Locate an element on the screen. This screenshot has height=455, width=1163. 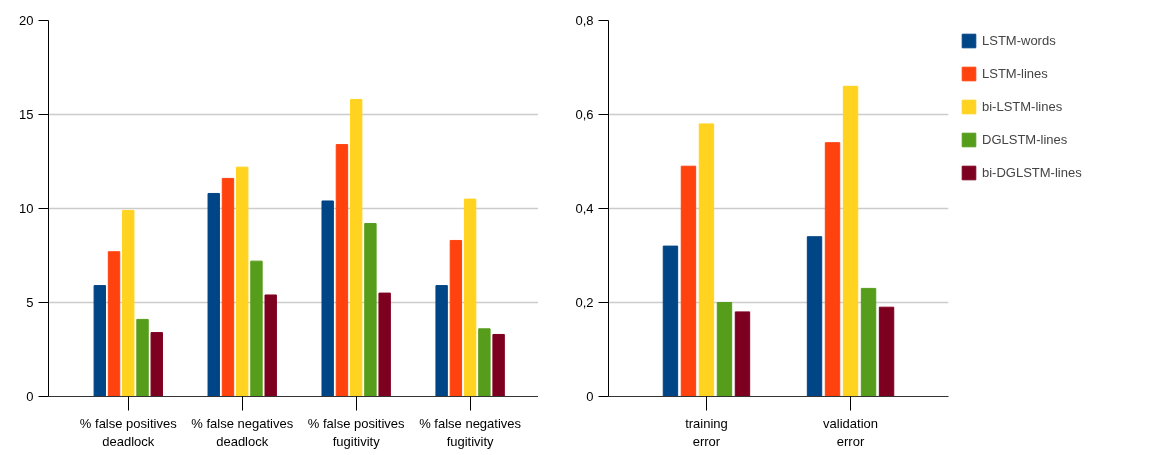
x-tick-label: % false positives fugitivity is located at coordinates (356, 432).